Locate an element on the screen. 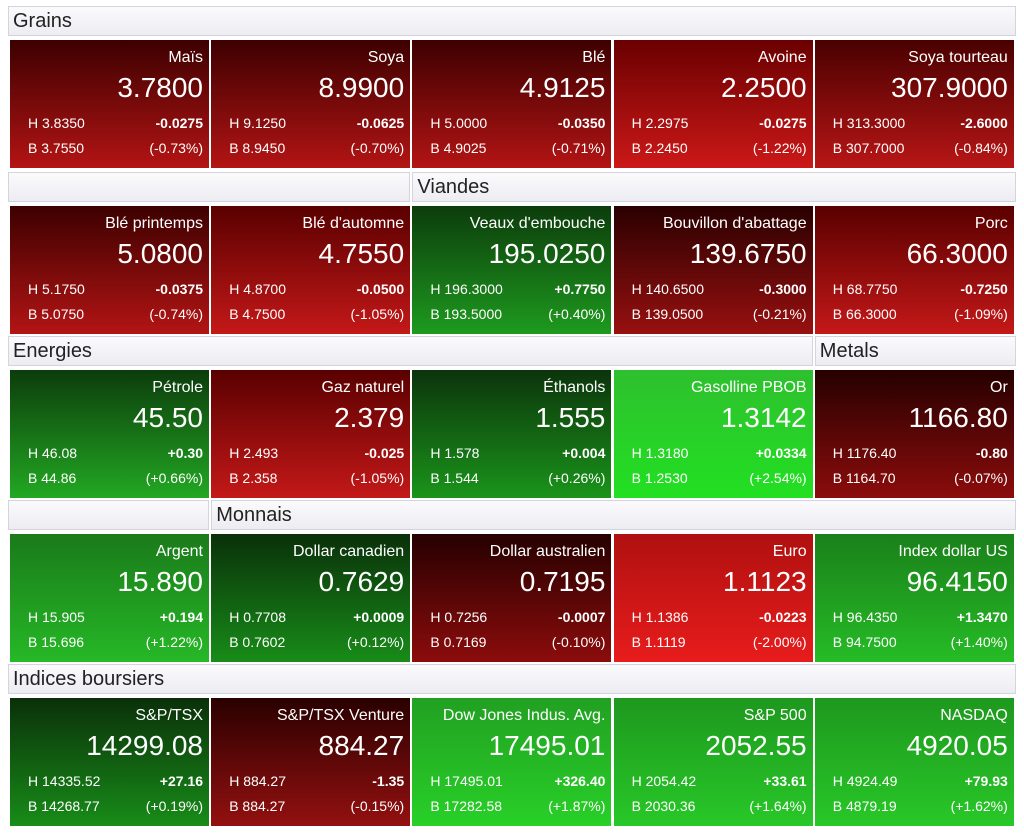 The width and height of the screenshot is (1024, 834). quote-change: -0.0275 is located at coordinates (783, 123).